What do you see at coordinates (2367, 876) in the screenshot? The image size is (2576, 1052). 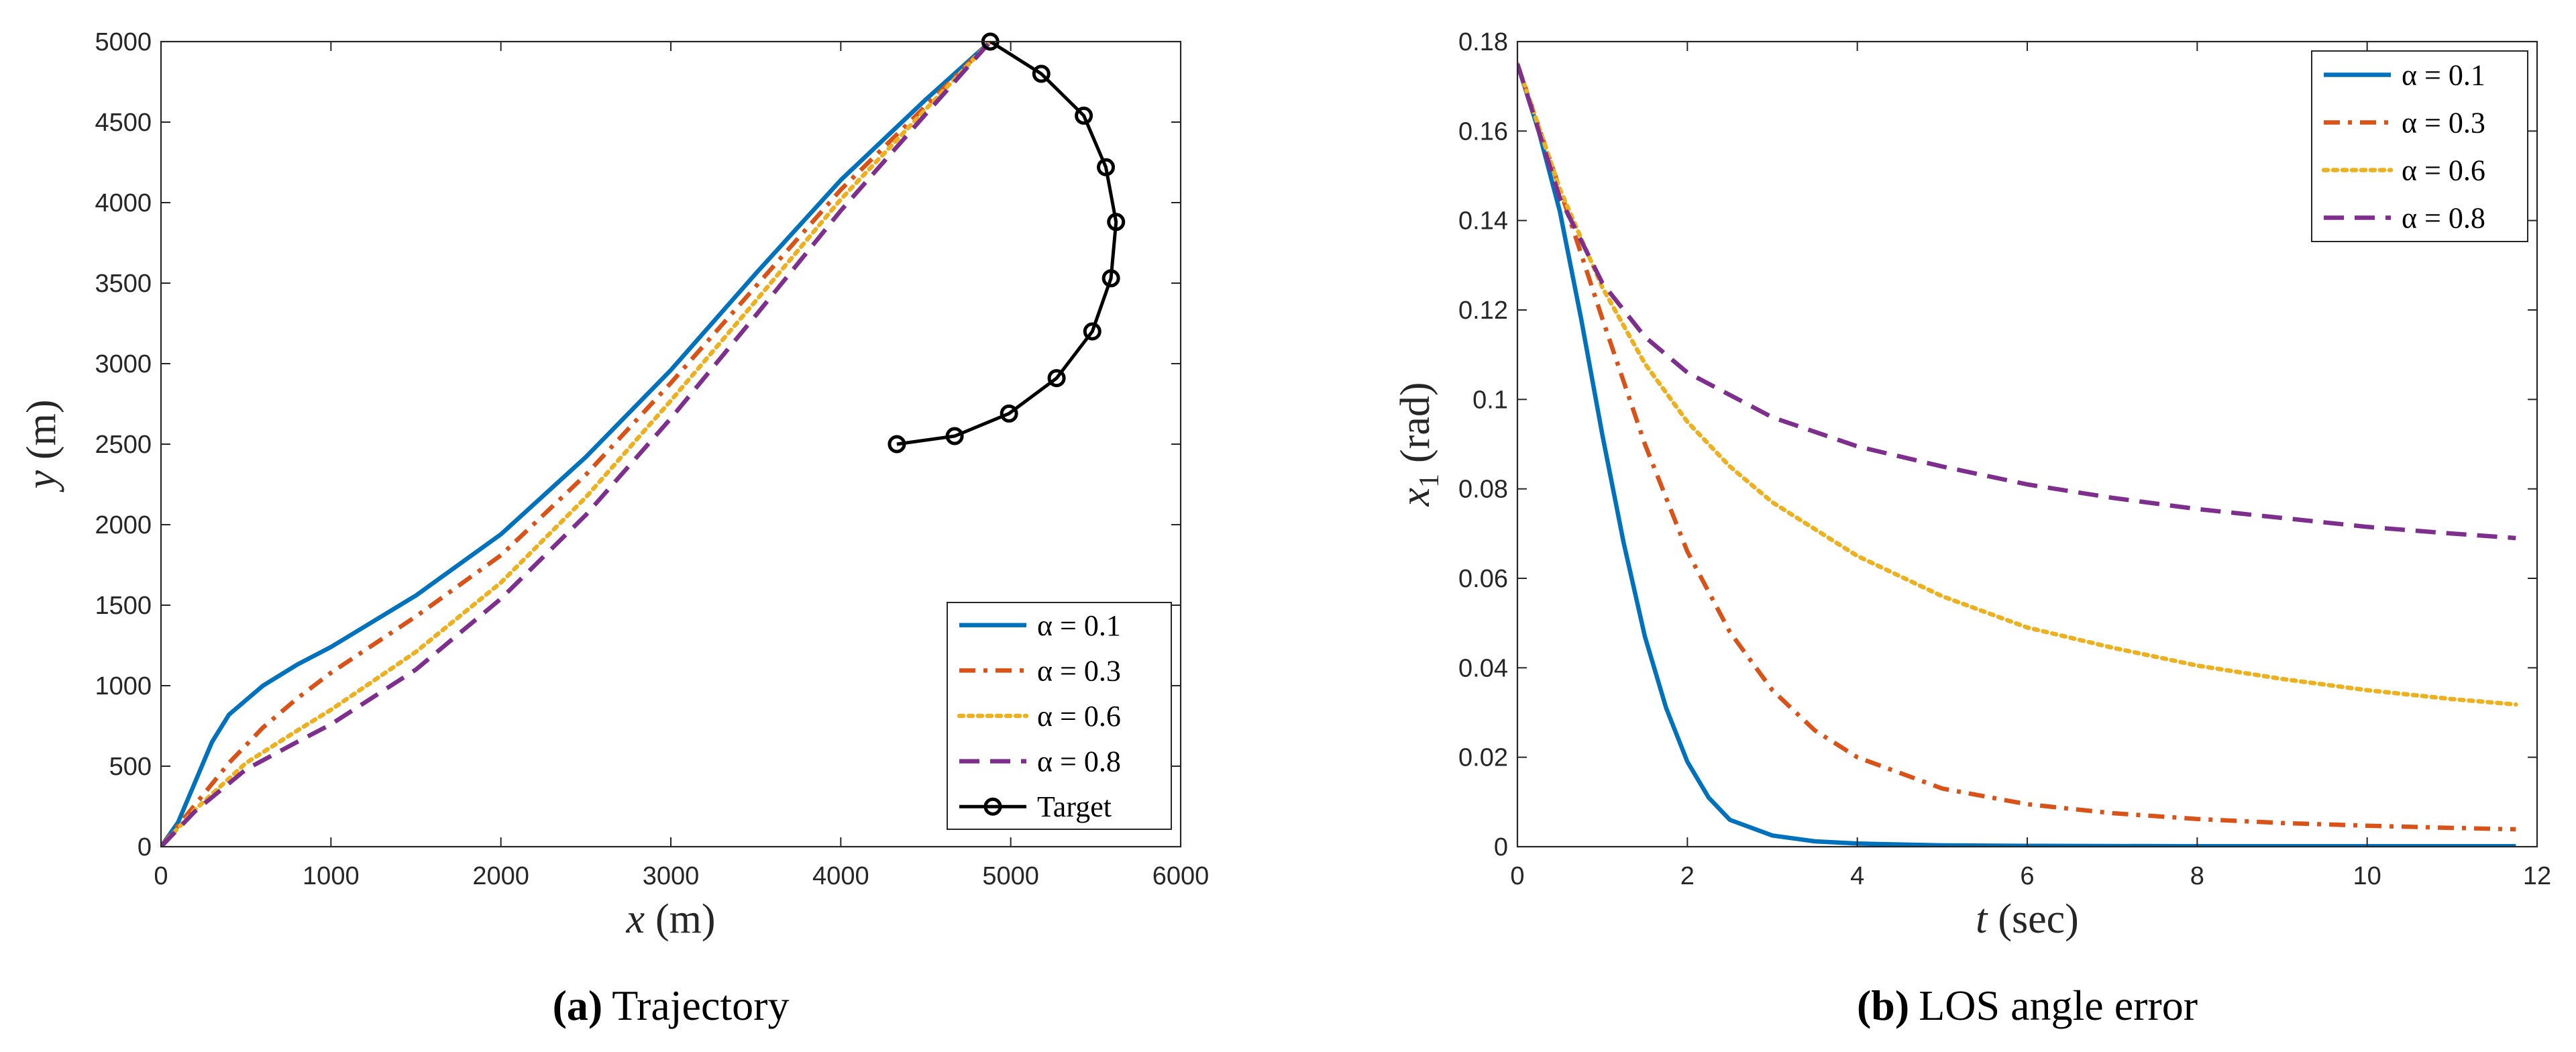 I see `x-tick-label: 10` at bounding box center [2367, 876].